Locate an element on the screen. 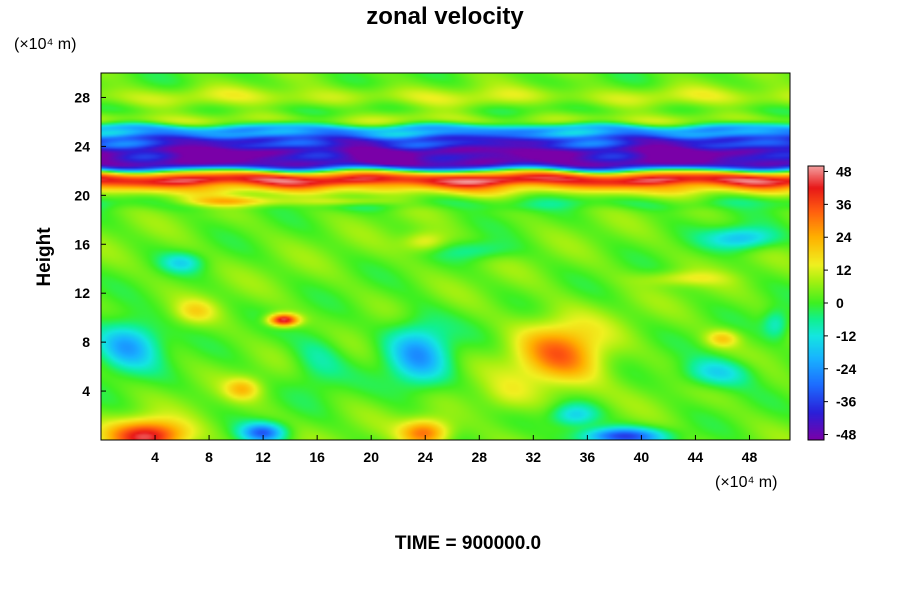  colorbar-ticks: 48 36 24 12 0 -12 -24 -36 -48 is located at coordinates (840, 303).